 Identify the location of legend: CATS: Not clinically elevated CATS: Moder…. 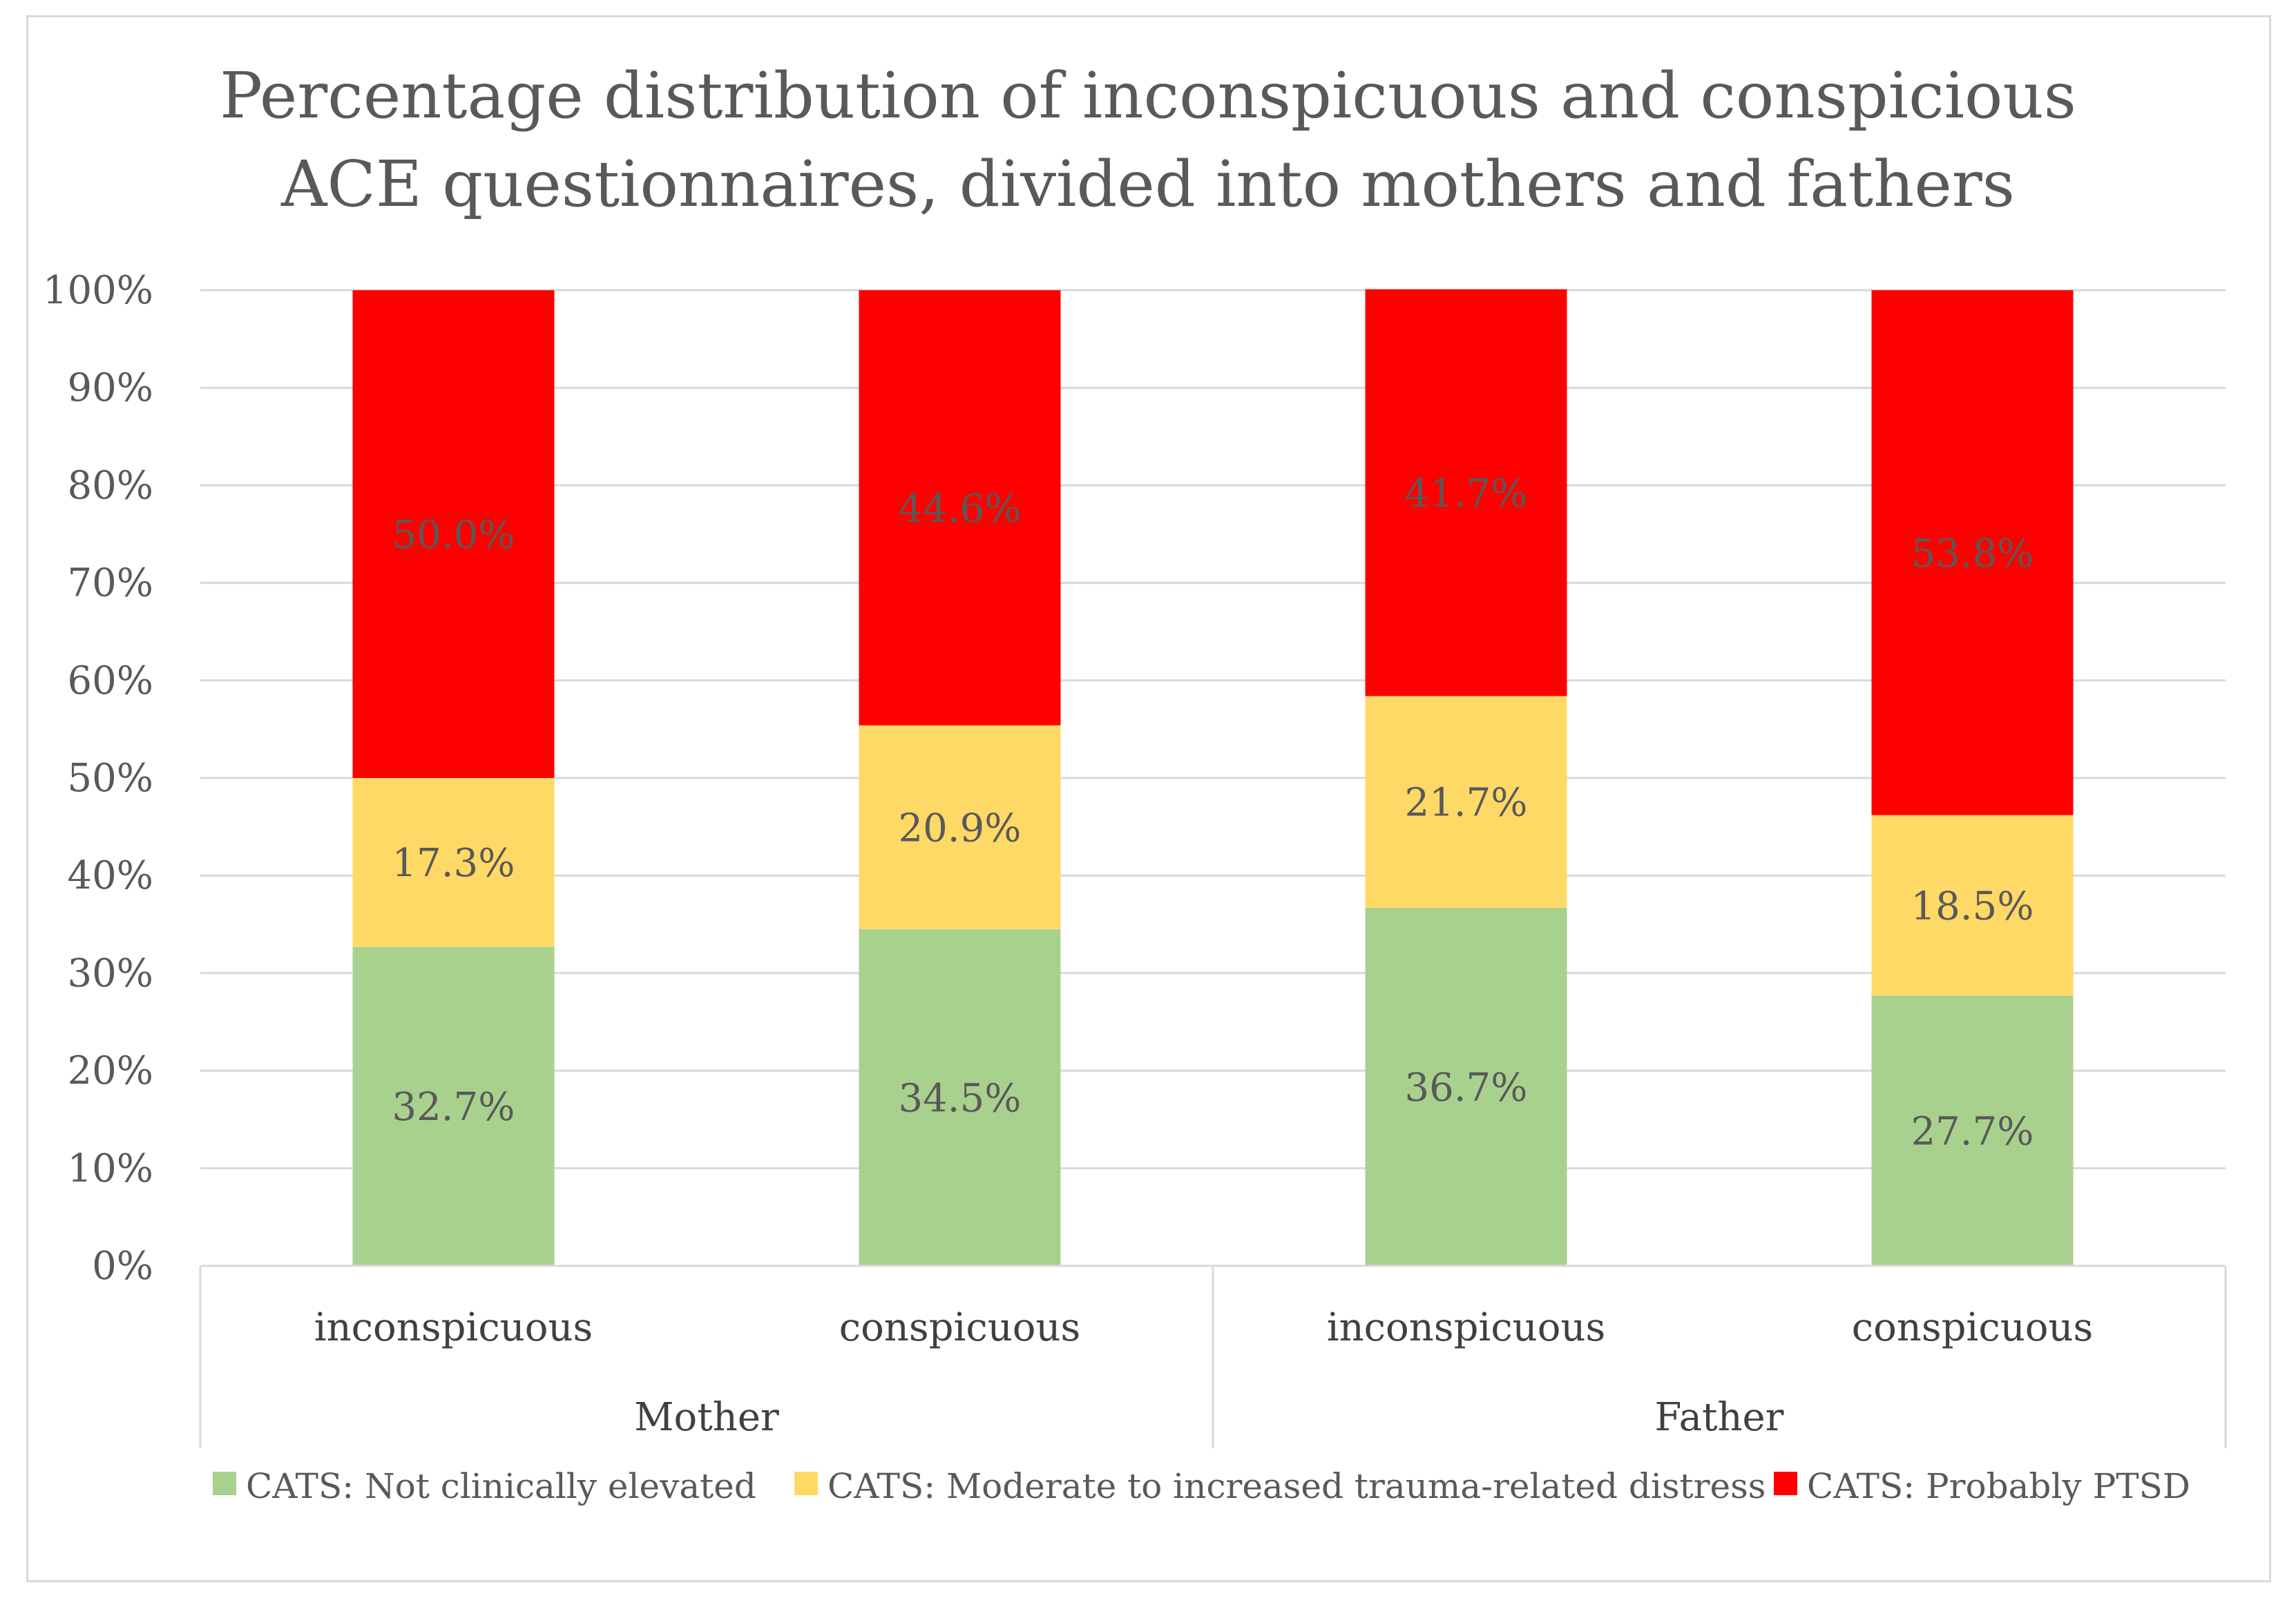
(1201, 1486).